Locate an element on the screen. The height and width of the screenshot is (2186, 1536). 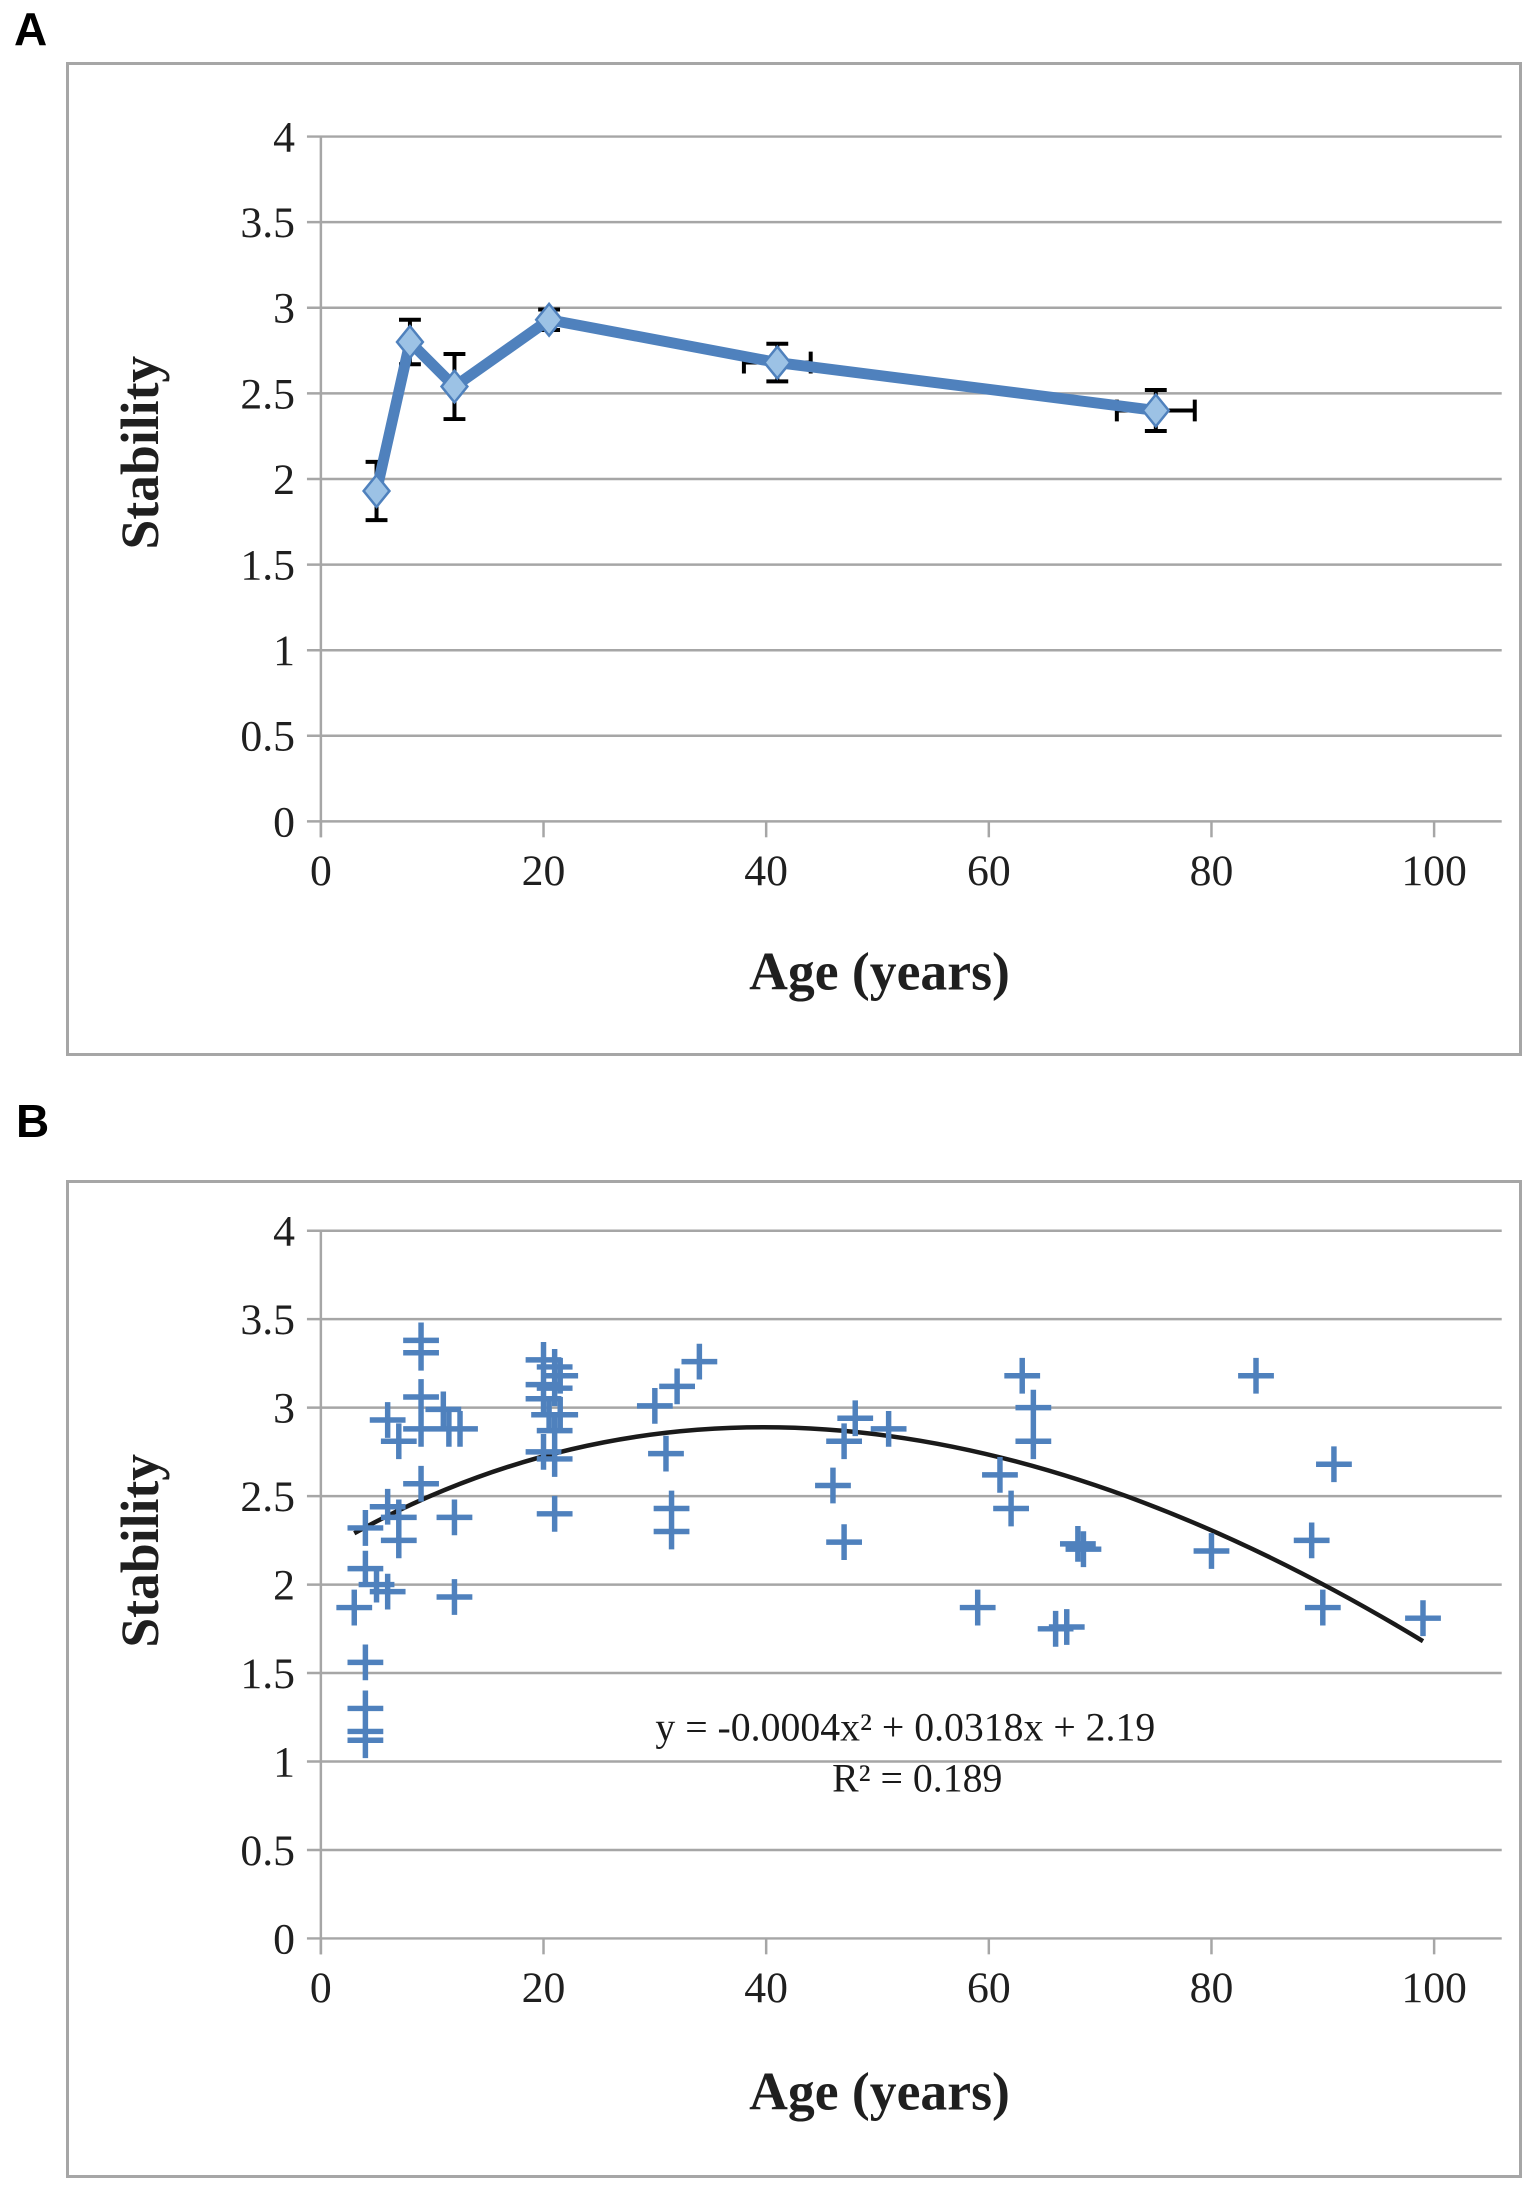
stability-line is located at coordinates (766, 405).